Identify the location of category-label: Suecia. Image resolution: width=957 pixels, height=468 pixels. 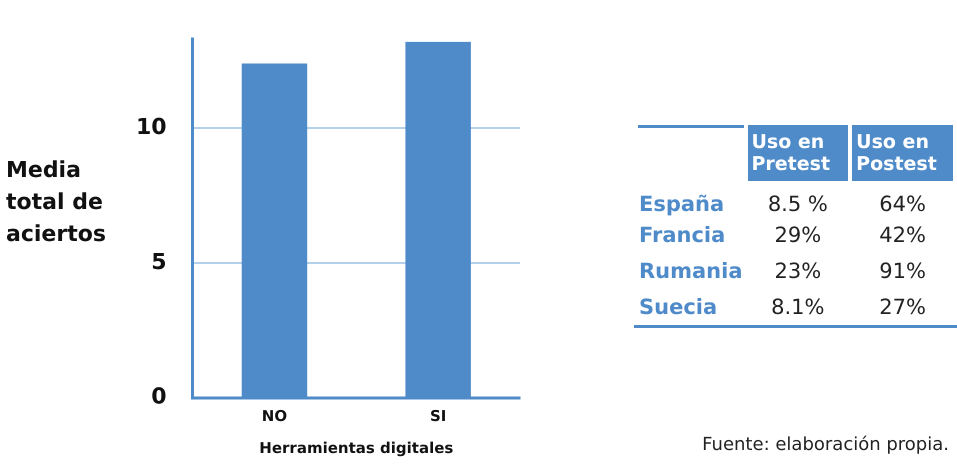
(678, 307).